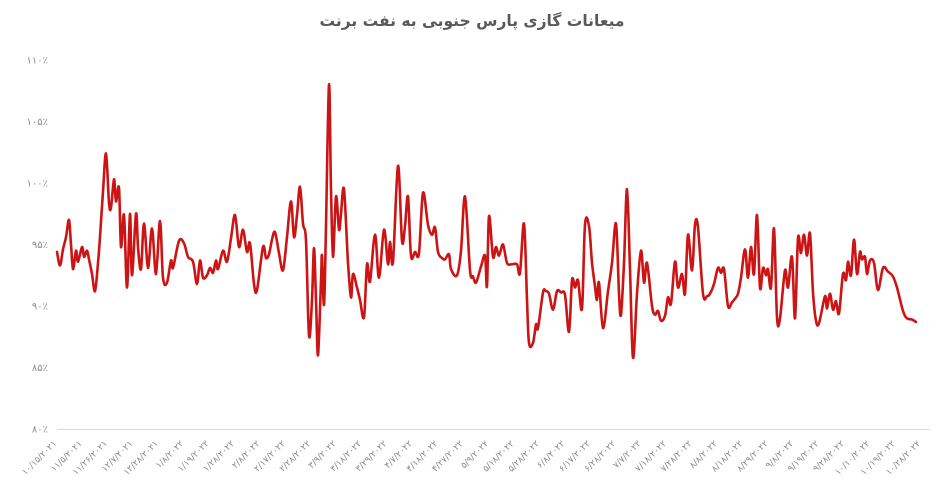 The width and height of the screenshot is (944, 491). What do you see at coordinates (40, 368) in the screenshot?
I see `y-tick-label: ۸۵٪` at bounding box center [40, 368].